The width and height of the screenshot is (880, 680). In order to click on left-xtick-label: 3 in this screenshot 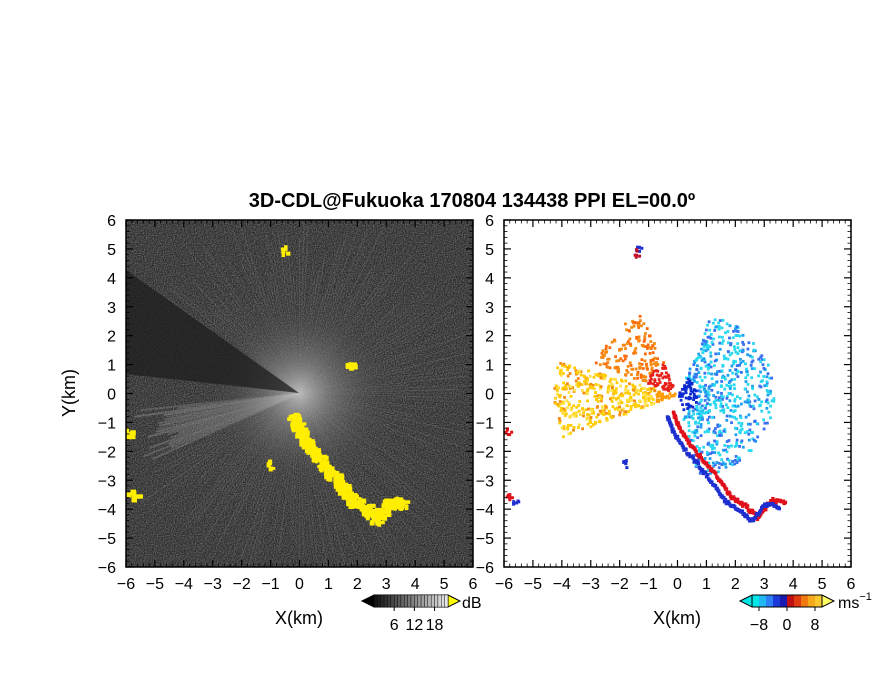, I will do `click(386, 584)`.